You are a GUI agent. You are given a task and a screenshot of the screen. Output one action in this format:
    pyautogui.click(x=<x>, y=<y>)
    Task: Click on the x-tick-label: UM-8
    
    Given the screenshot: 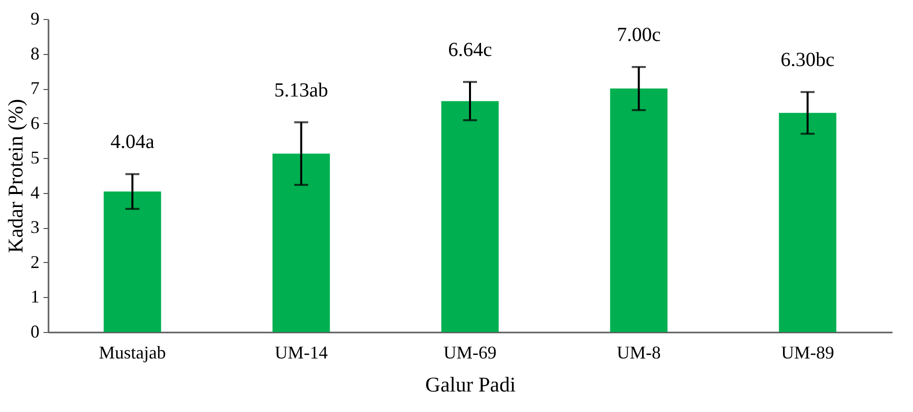 What is the action you would take?
    pyautogui.click(x=638, y=352)
    